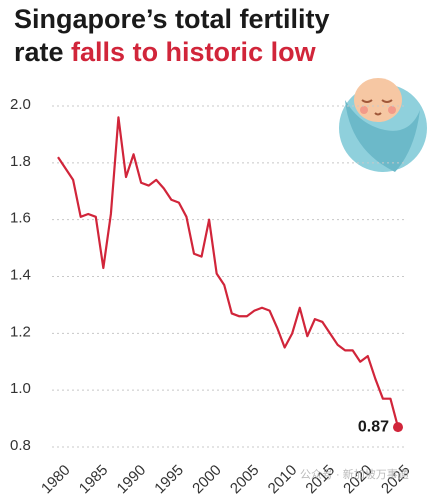 The width and height of the screenshot is (435, 495). I want to click on chart-title: rate falls to historic low, so click(165, 52).